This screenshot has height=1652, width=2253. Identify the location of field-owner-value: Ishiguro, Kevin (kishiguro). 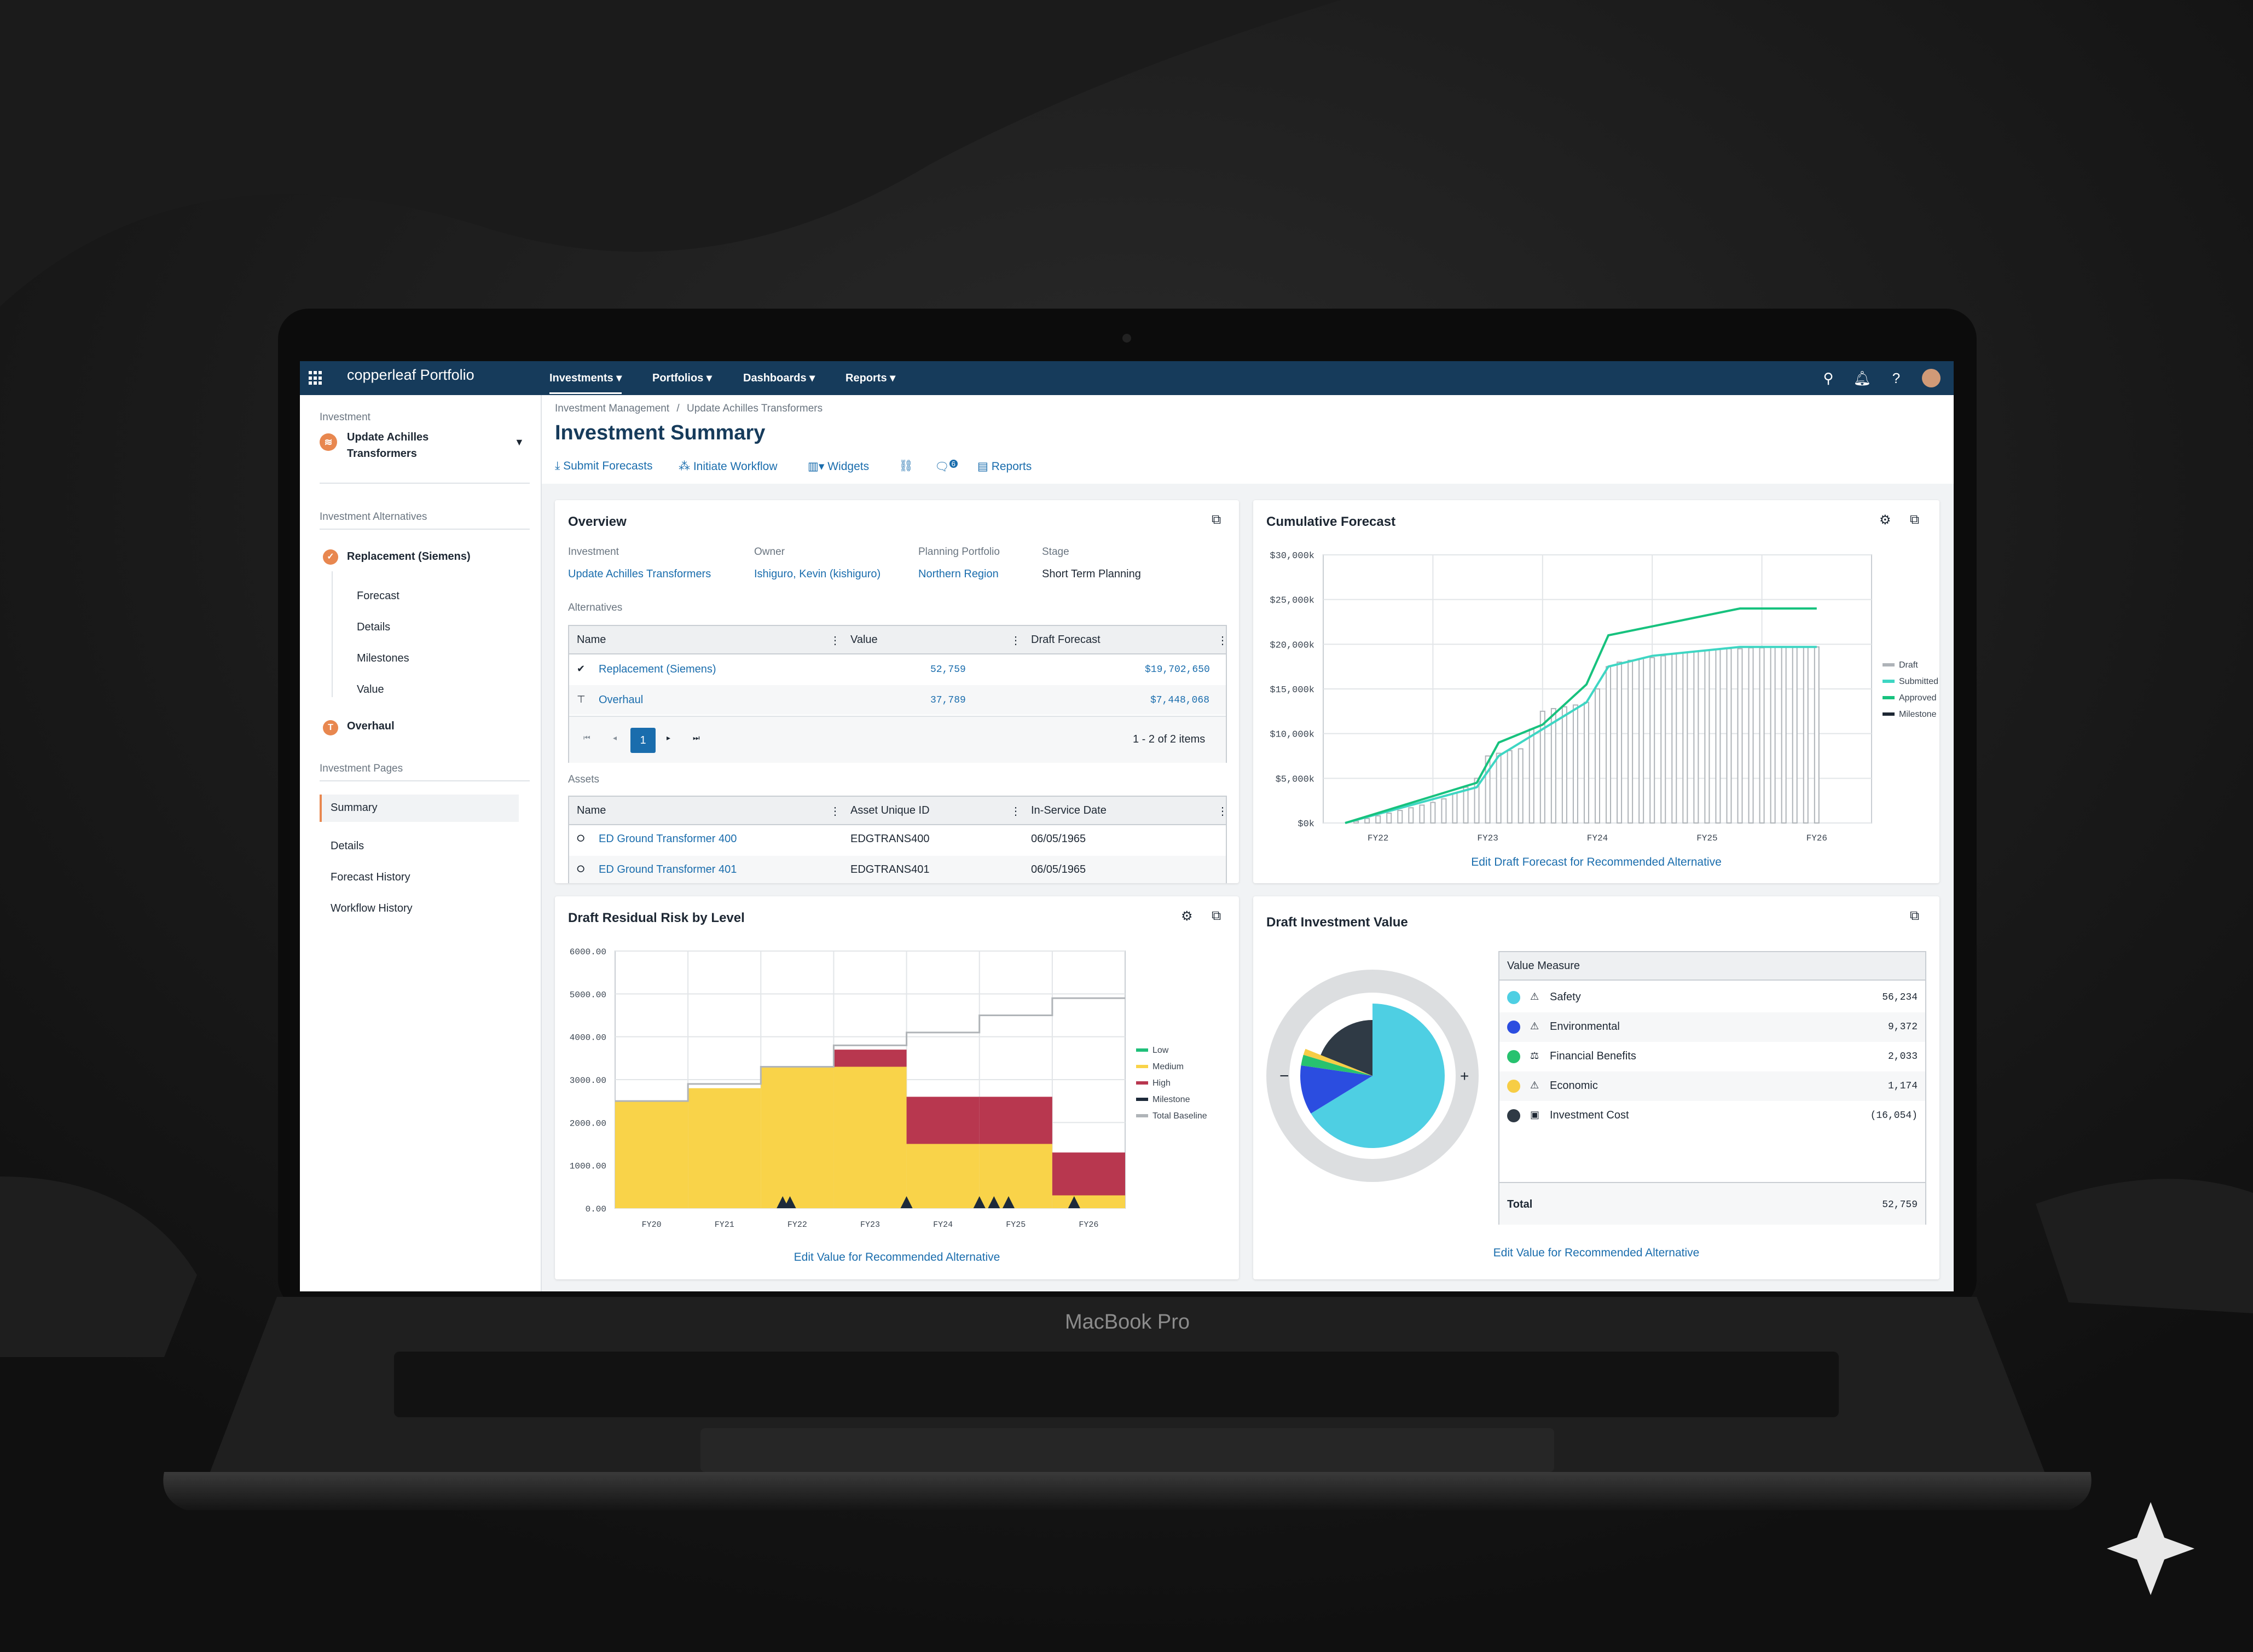
(817, 574).